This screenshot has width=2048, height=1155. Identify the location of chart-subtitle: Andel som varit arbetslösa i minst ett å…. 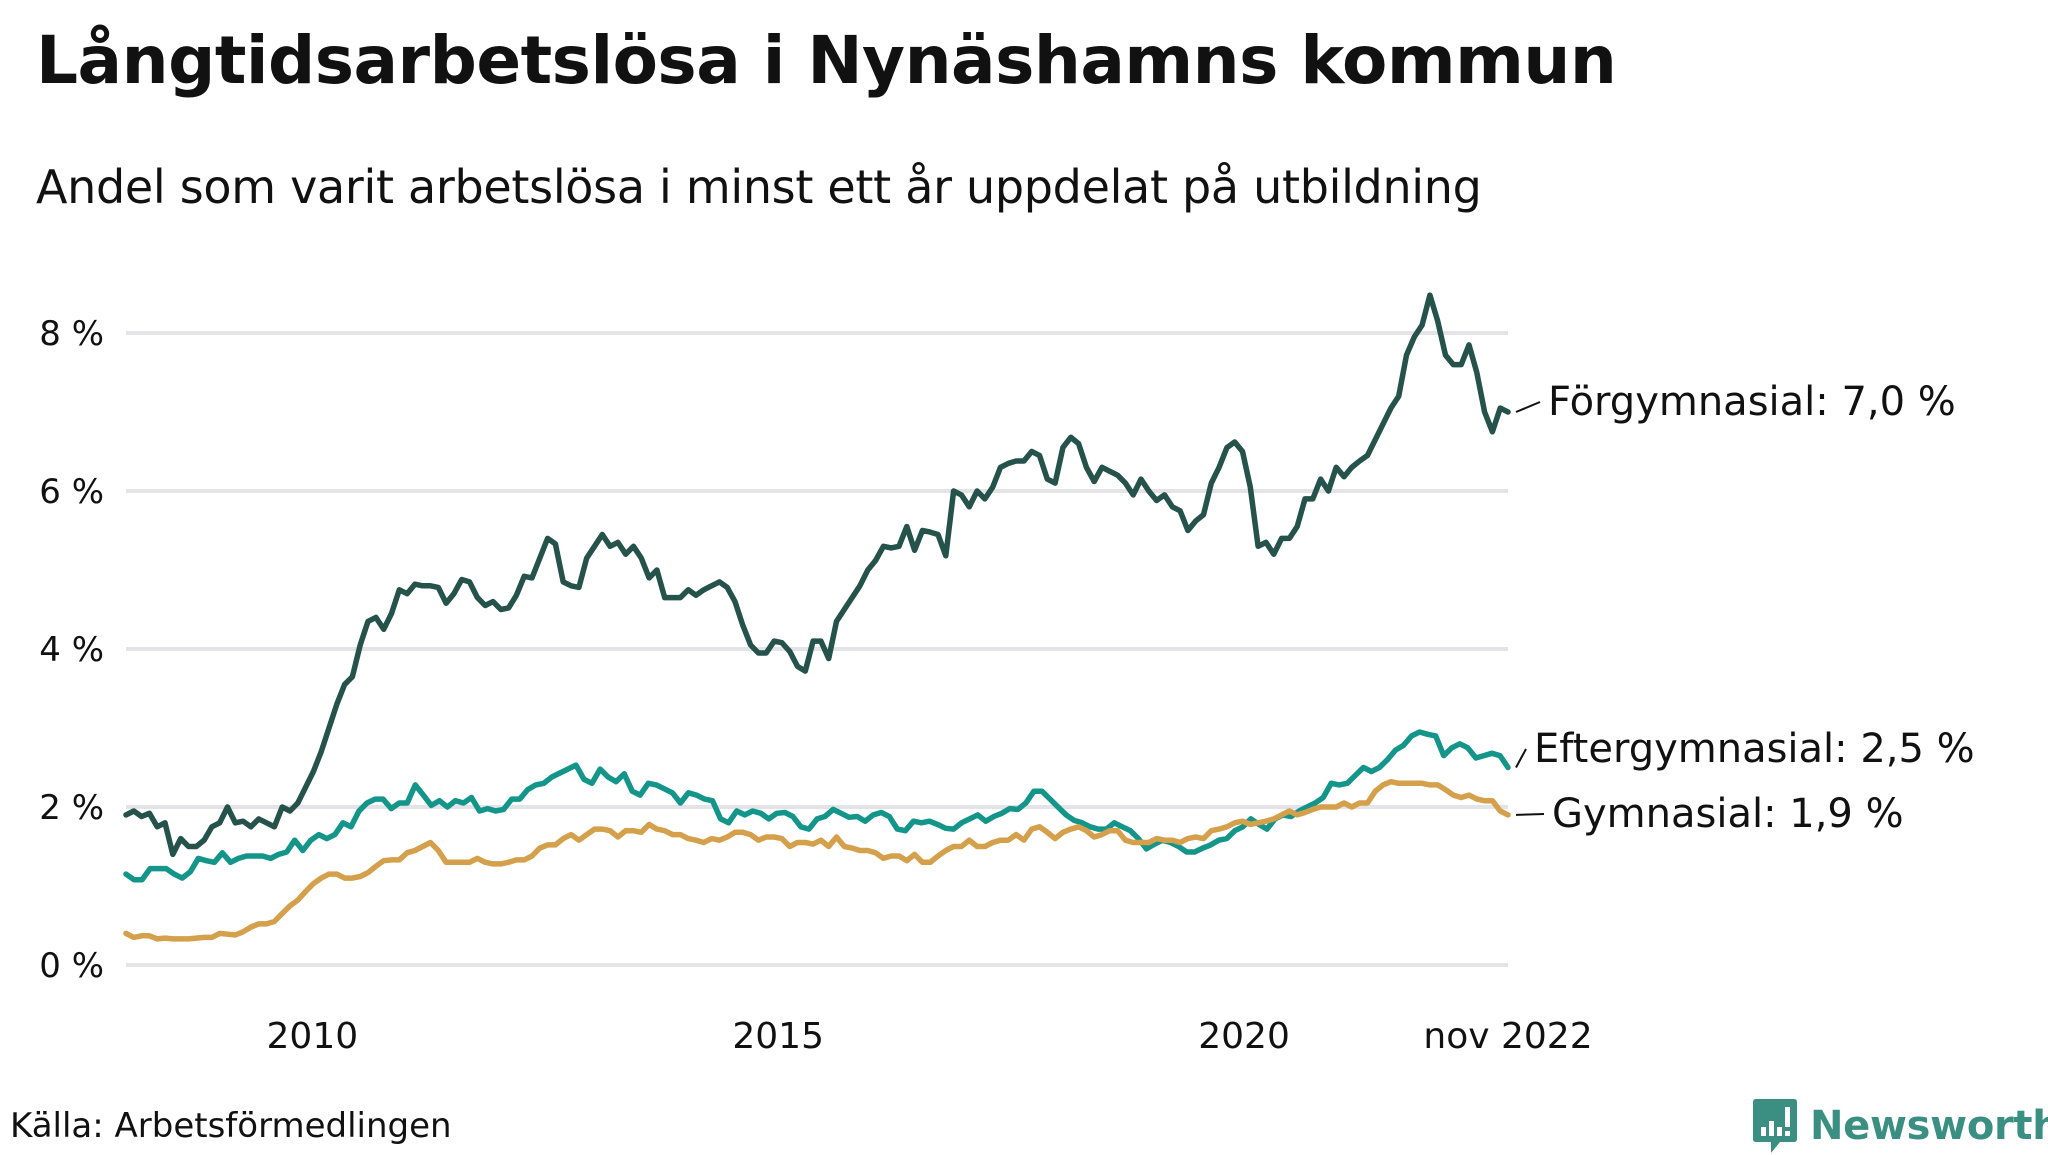
(759, 187).